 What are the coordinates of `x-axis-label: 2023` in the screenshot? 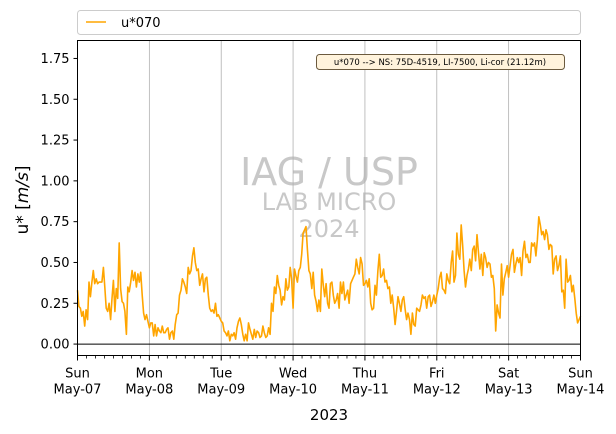 It's located at (329, 415).